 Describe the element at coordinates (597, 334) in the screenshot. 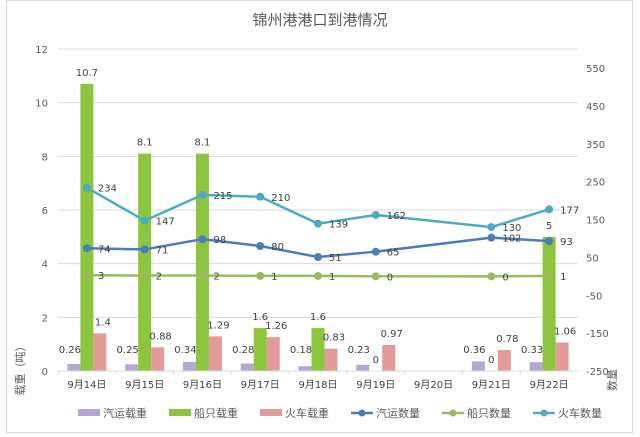

I see `y2-tick-label: -150` at that location.